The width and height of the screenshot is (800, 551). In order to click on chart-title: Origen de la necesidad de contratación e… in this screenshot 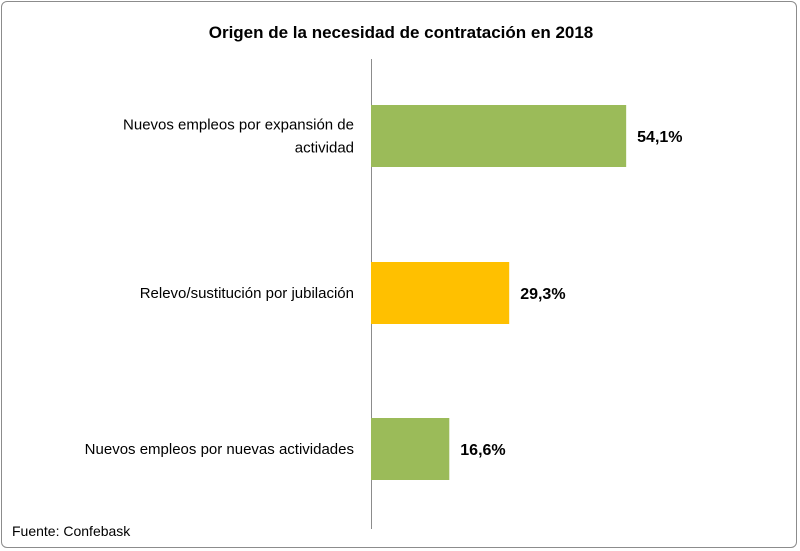, I will do `click(401, 32)`.